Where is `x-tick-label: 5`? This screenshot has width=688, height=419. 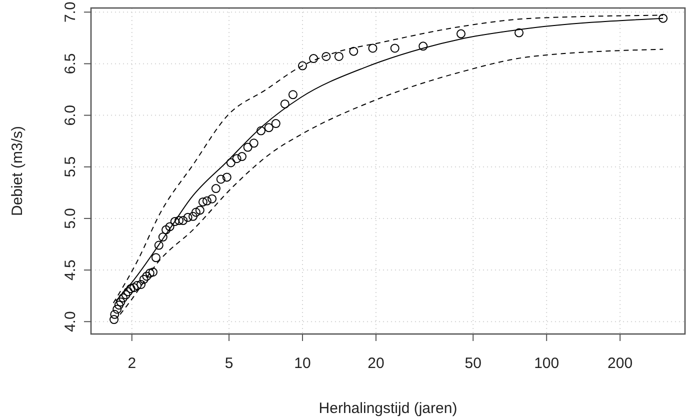
x-tick-label: 5 is located at coordinates (229, 363).